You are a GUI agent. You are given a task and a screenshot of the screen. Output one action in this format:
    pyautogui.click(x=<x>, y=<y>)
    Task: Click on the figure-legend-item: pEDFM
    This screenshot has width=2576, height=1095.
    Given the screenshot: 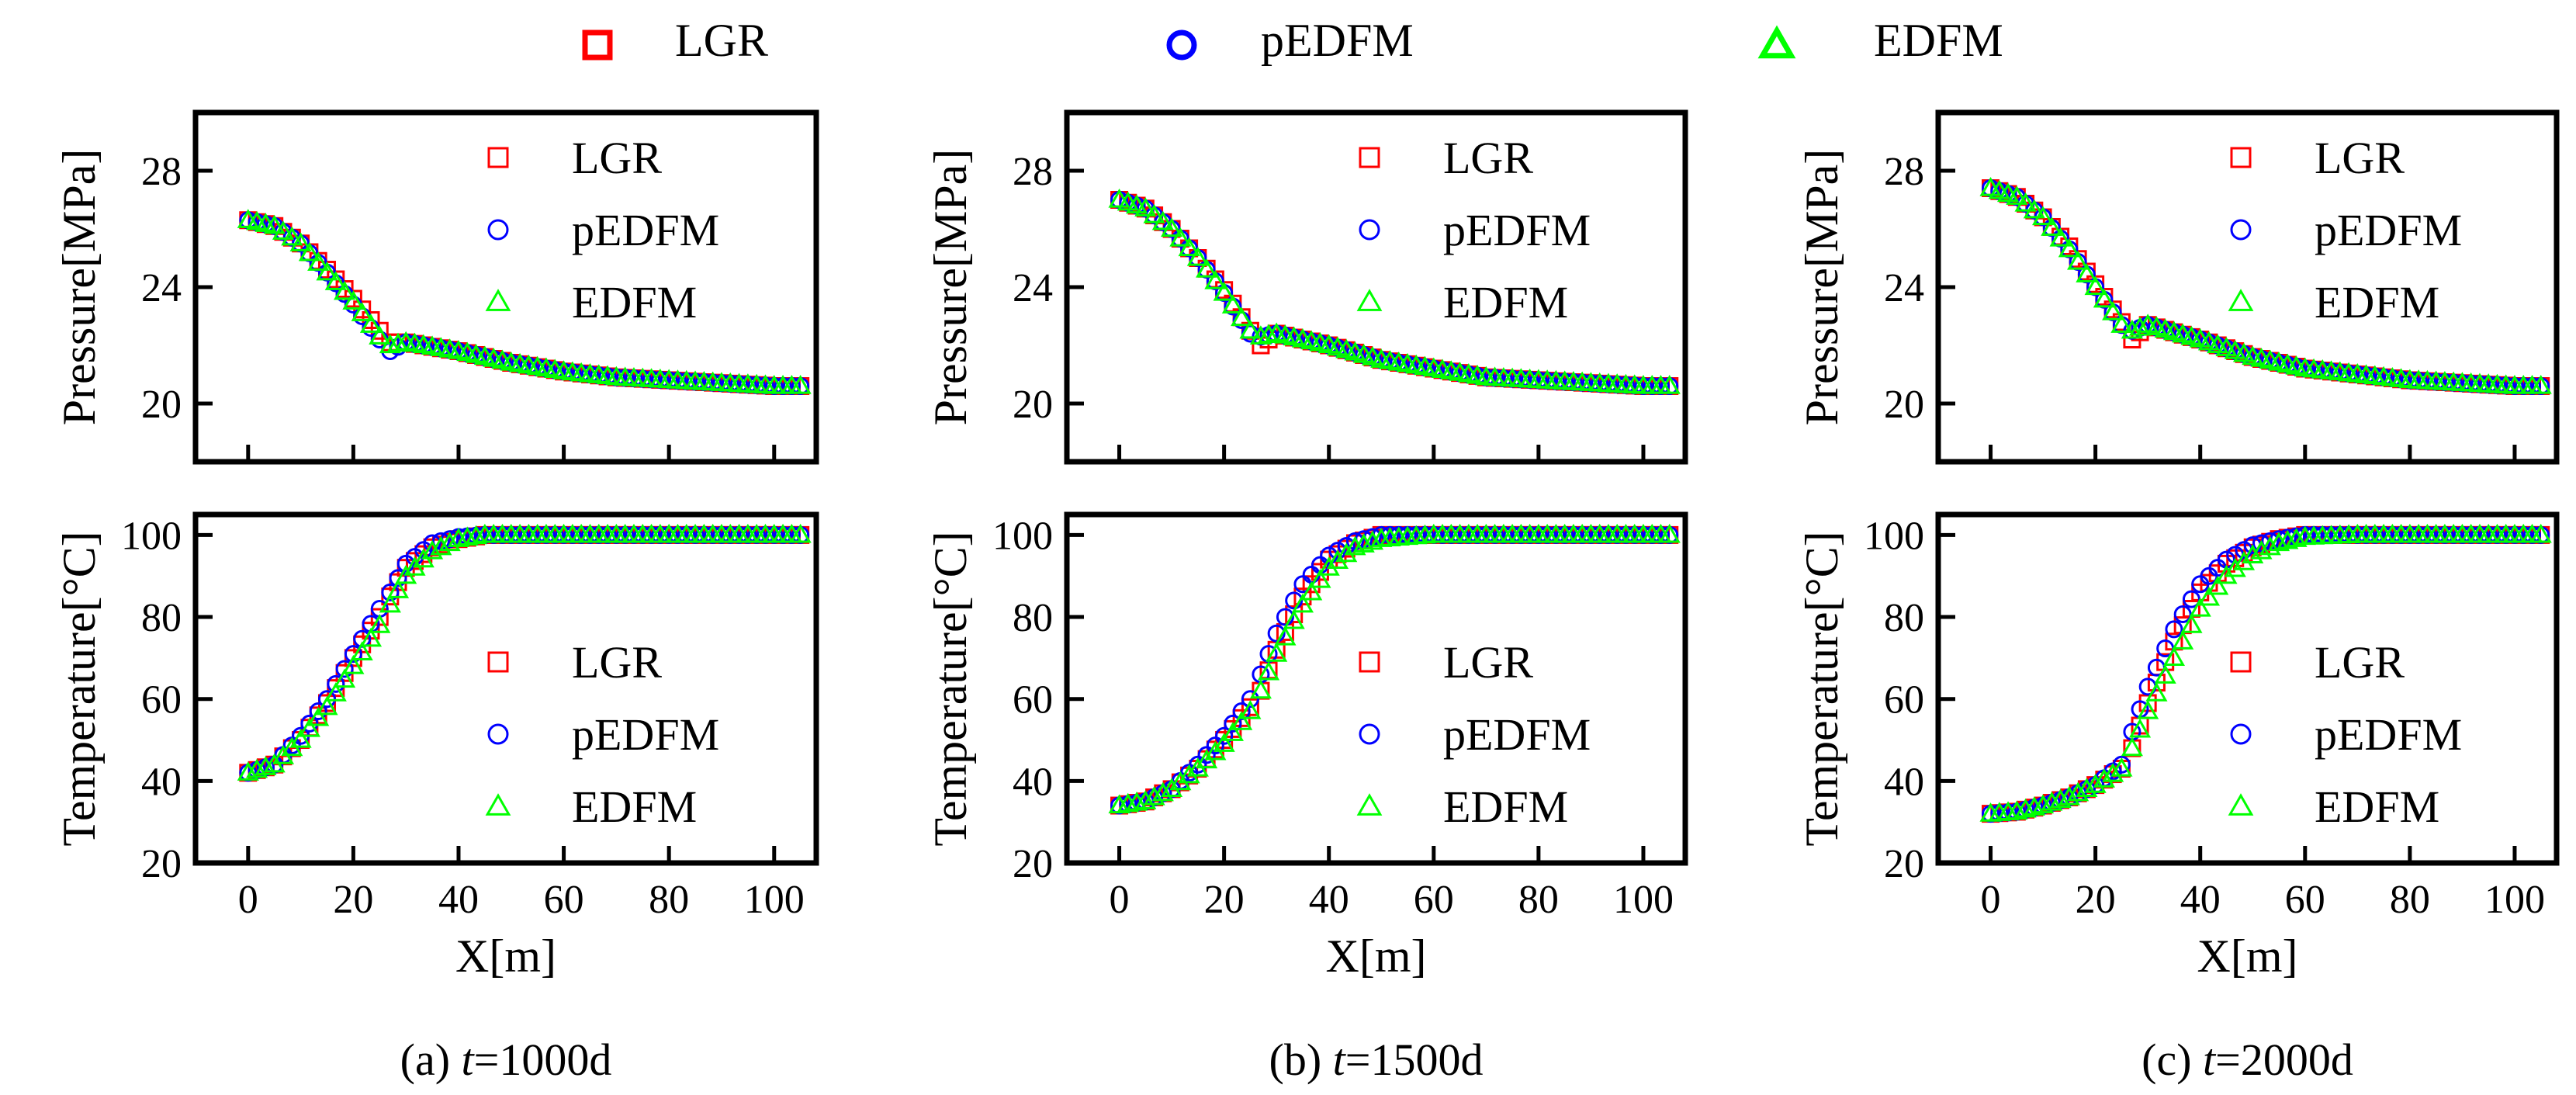 What is the action you would take?
    pyautogui.click(x=1290, y=40)
    